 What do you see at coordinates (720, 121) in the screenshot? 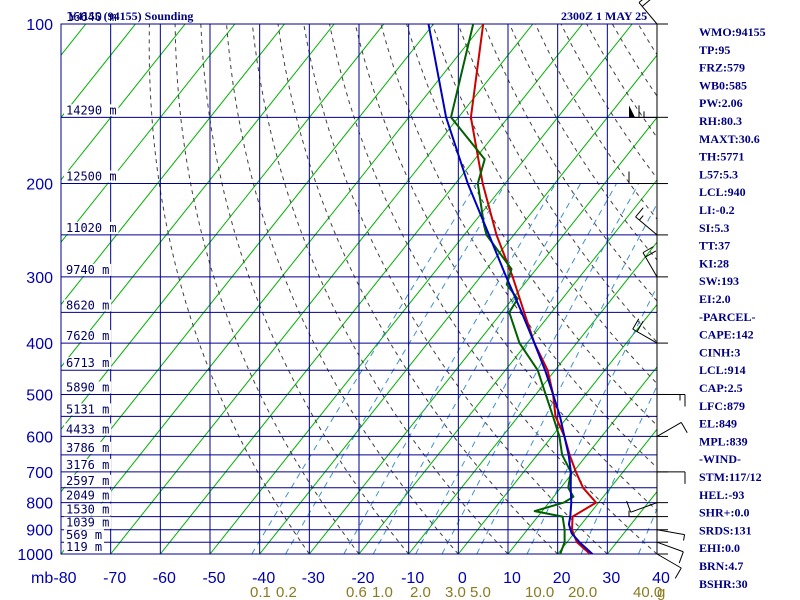
I see `index-item: RH:80.3` at bounding box center [720, 121].